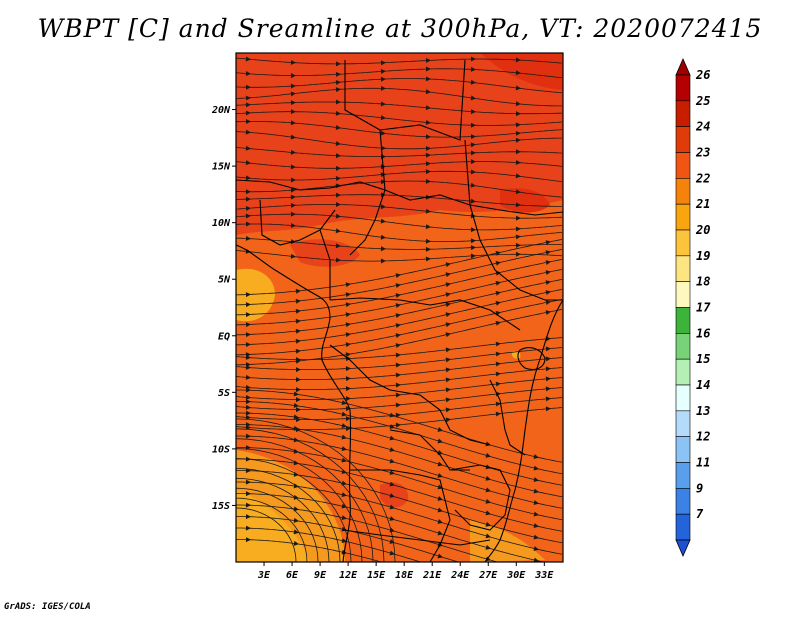 The width and height of the screenshot is (800, 618). What do you see at coordinates (400, 515) in the screenshot?
I see `border-namibia` at bounding box center [400, 515].